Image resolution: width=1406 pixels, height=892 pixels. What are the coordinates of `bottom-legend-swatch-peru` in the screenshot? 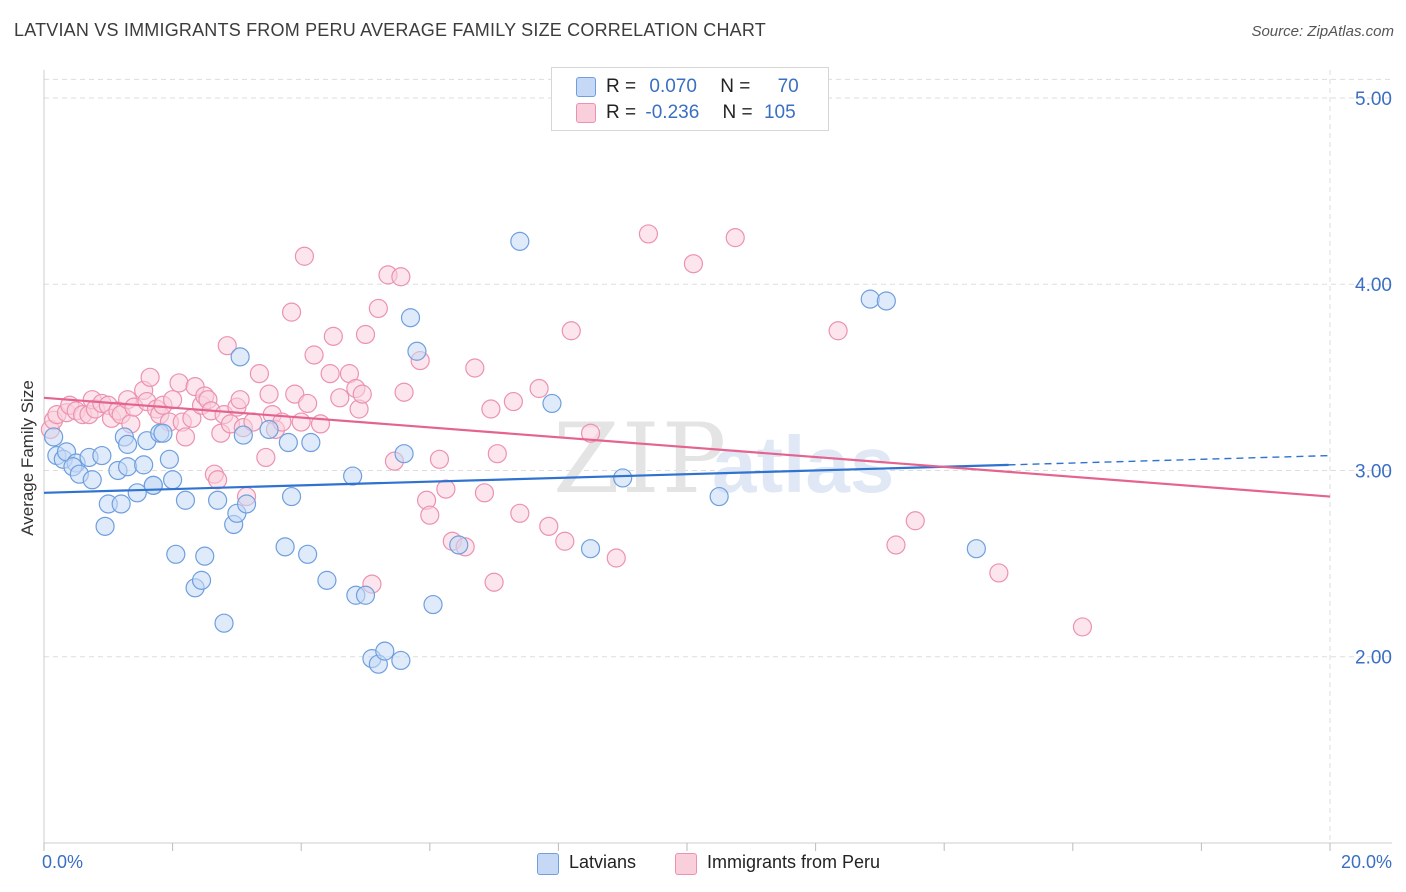 It's located at (686, 864).